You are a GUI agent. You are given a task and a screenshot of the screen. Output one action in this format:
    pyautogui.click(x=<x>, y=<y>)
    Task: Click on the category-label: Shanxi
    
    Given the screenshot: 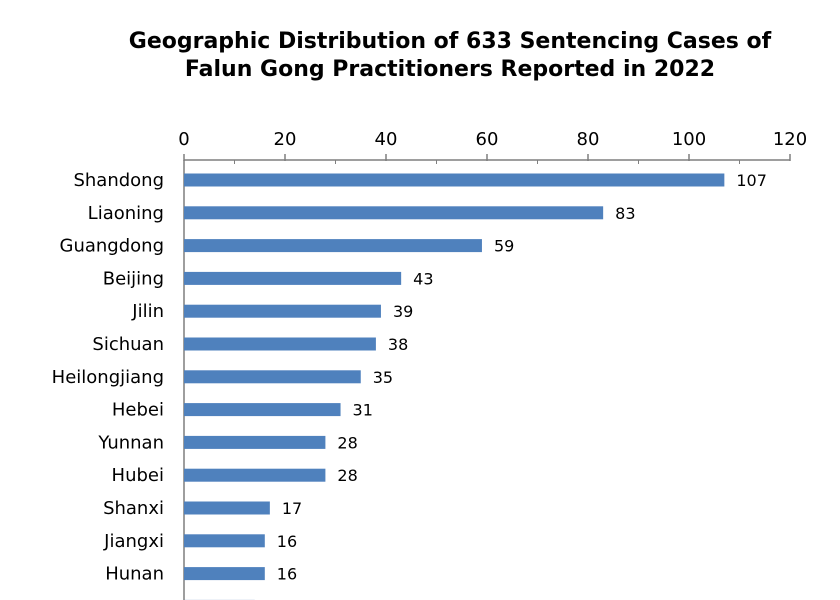 What is the action you would take?
    pyautogui.click(x=133, y=508)
    